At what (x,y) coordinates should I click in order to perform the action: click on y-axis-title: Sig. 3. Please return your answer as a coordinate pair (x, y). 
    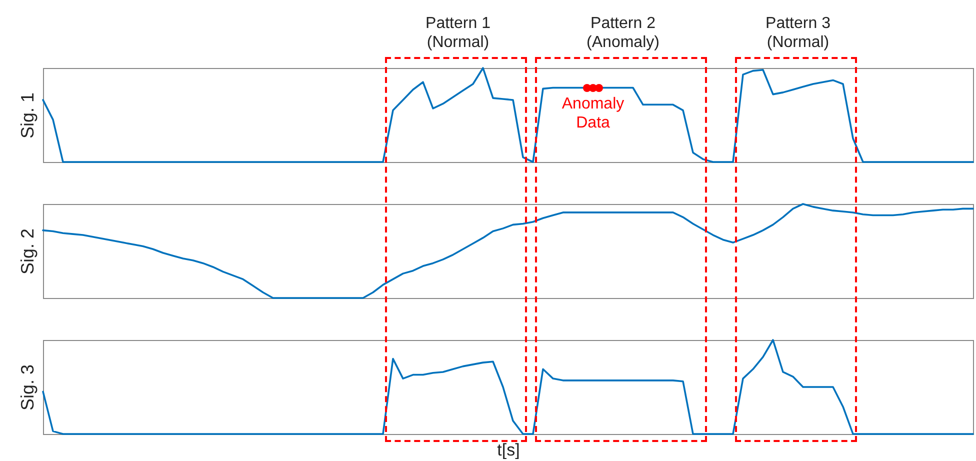
    Looking at the image, I should click on (28, 387).